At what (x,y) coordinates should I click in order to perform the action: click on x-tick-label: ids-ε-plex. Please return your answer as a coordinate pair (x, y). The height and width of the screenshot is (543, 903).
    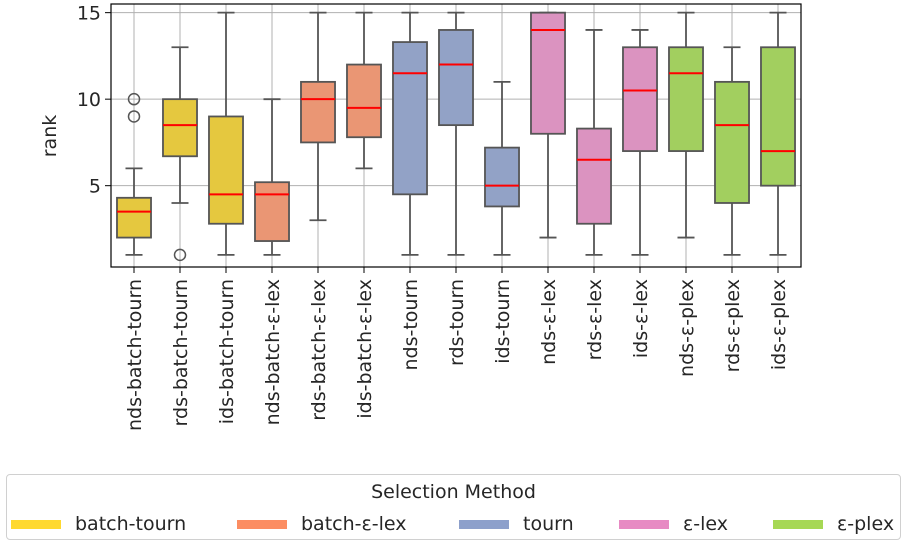
    Looking at the image, I should click on (779, 324).